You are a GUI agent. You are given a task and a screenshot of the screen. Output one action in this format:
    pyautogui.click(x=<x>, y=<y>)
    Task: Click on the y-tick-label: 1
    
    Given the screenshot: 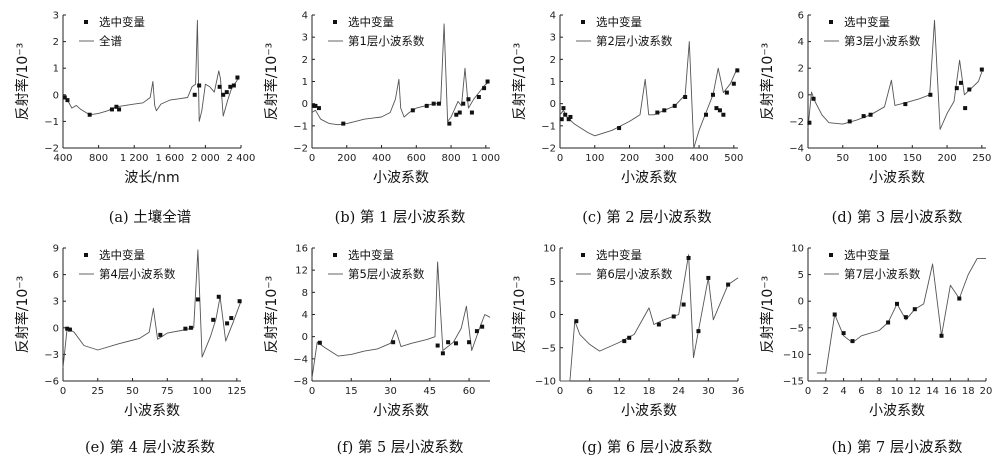 What is the action you would take?
    pyautogui.click(x=56, y=69)
    